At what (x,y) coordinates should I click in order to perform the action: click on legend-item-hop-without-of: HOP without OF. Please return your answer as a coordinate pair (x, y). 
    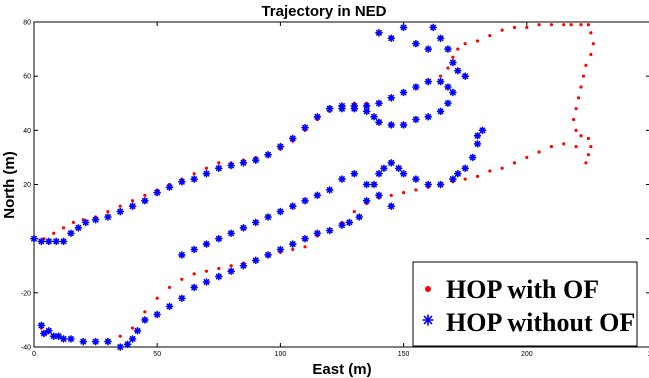
    Looking at the image, I should click on (528, 322).